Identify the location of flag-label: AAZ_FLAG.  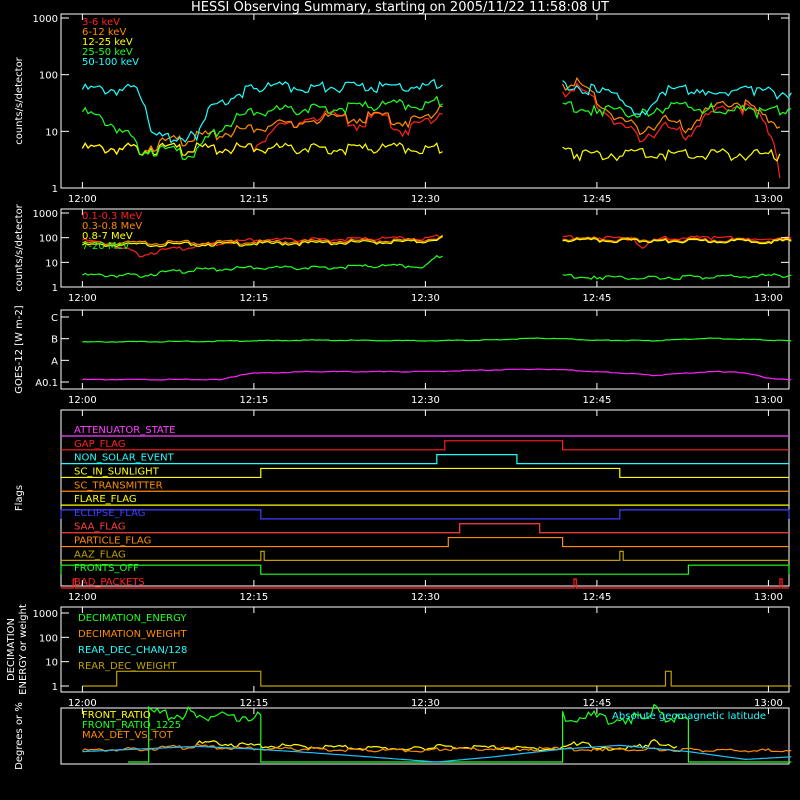
(100, 554).